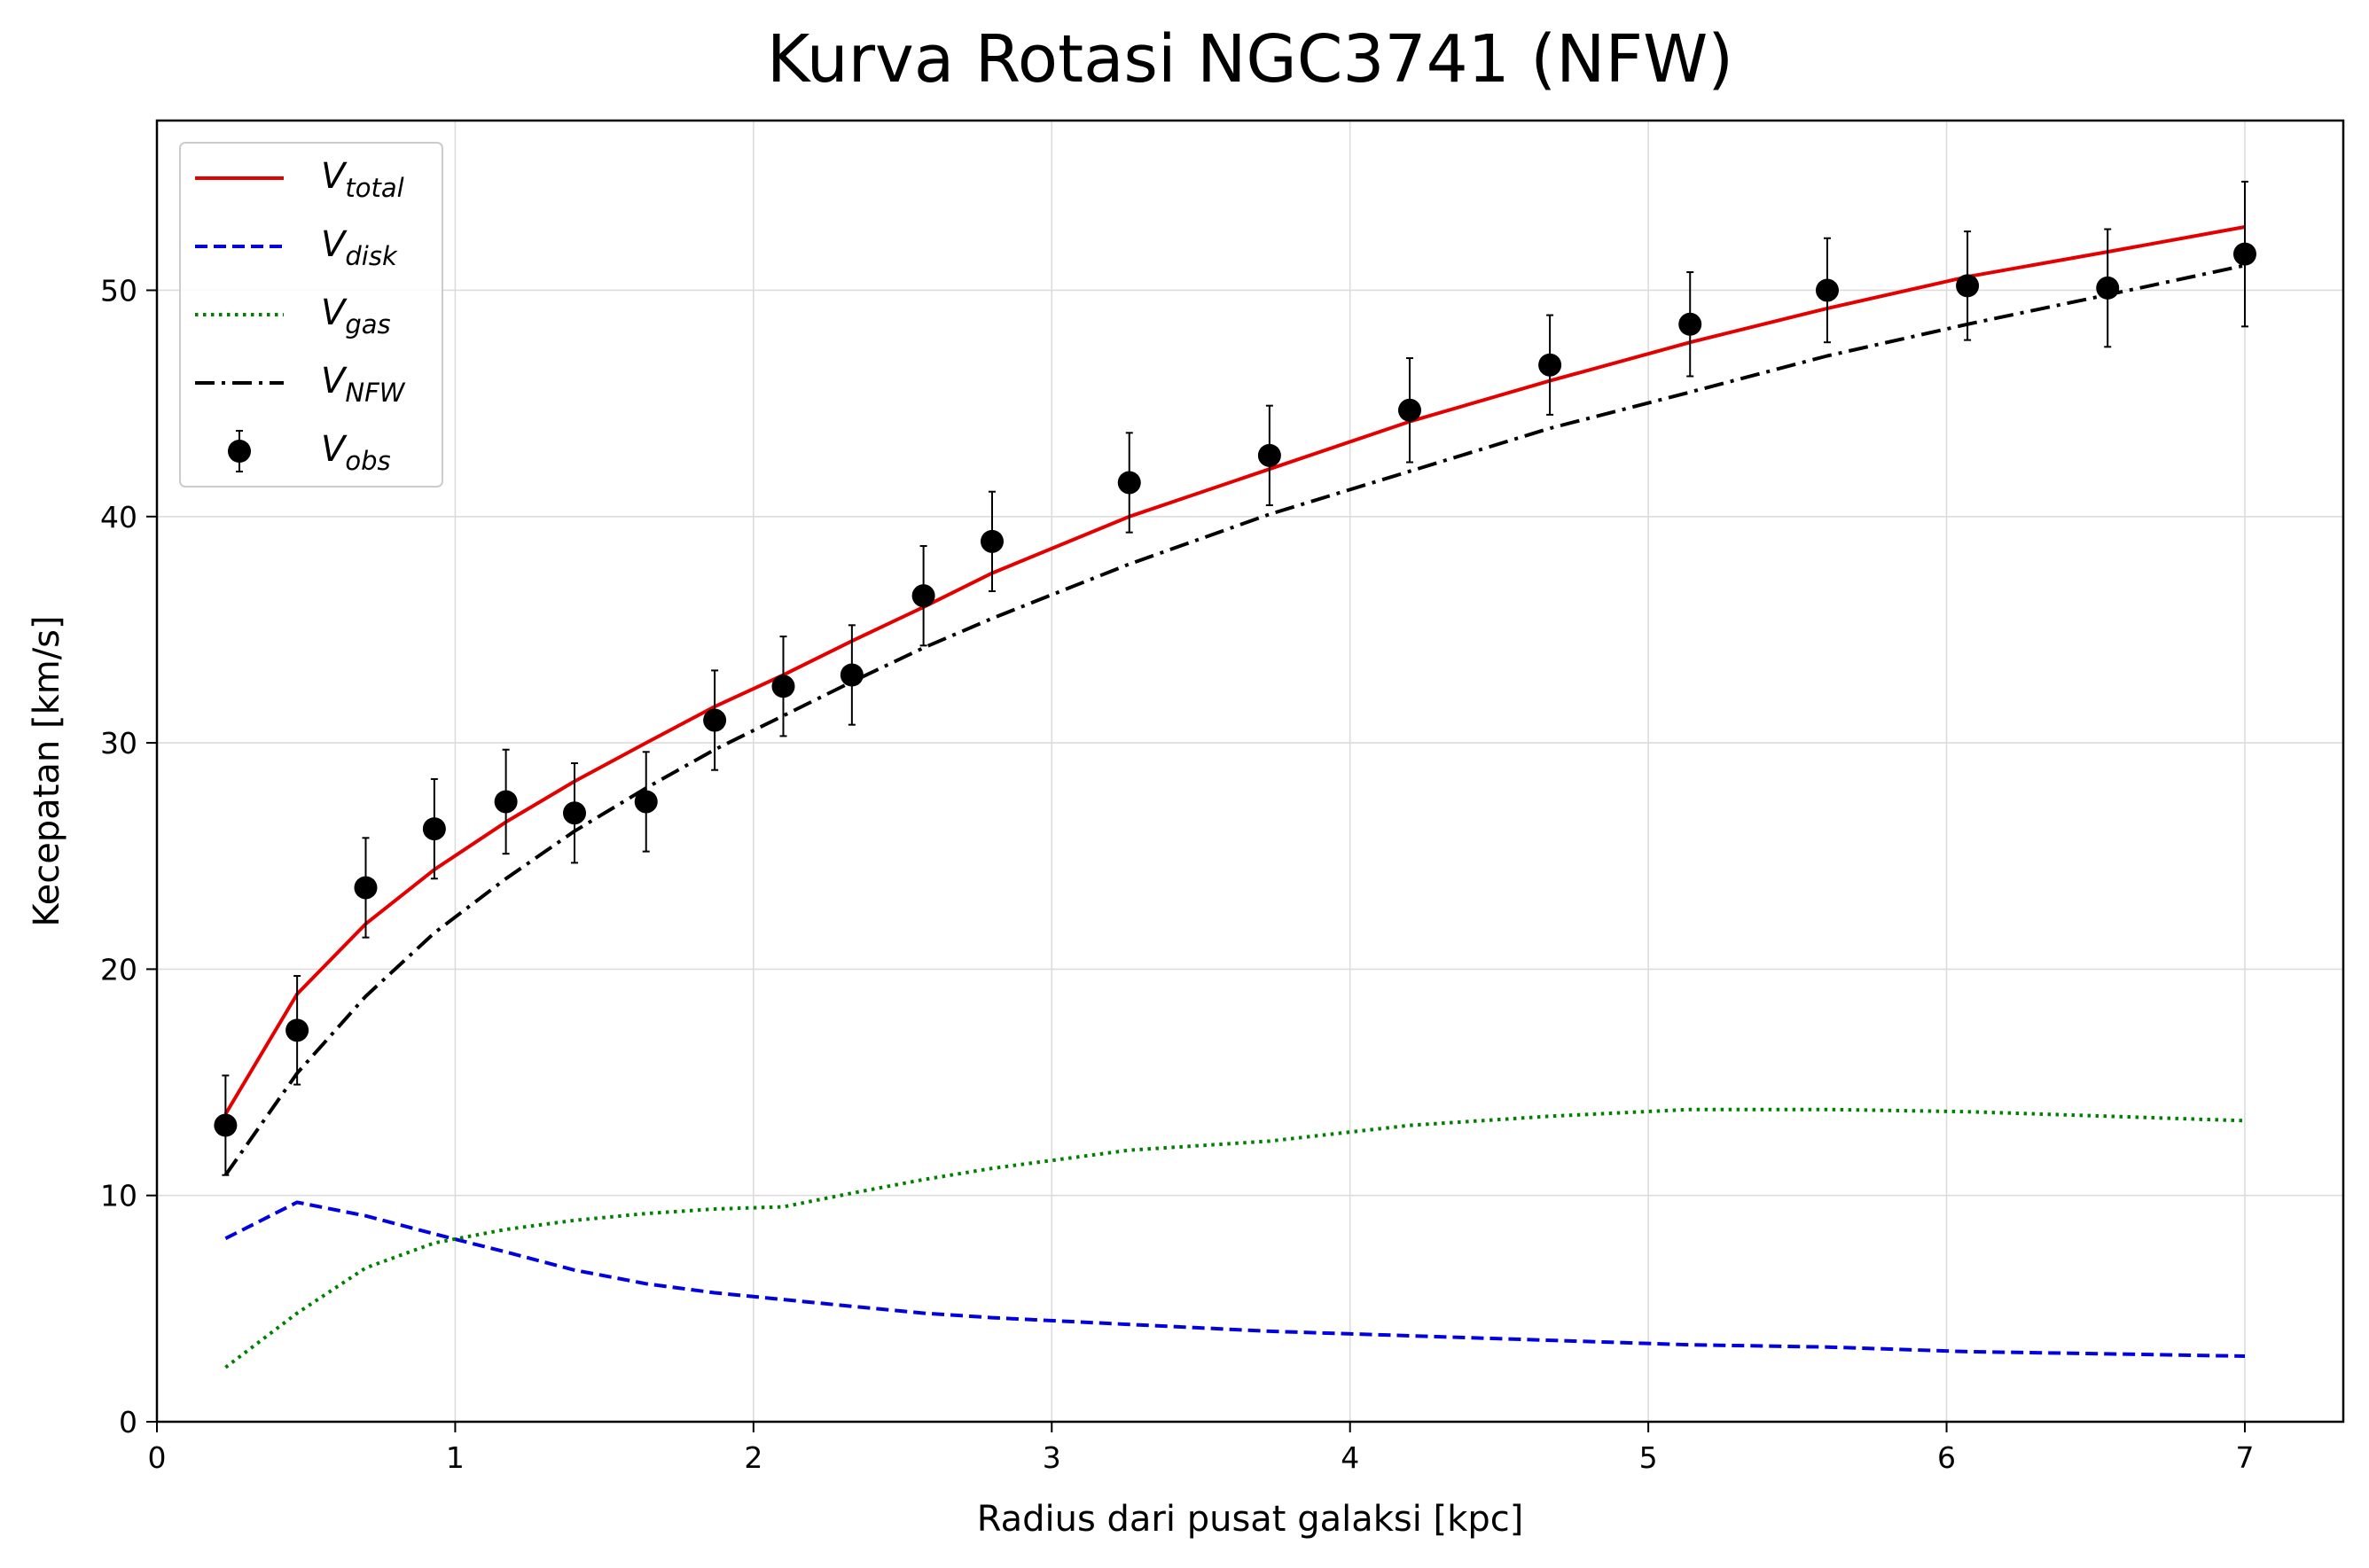 The height and width of the screenshot is (1568, 2369). I want to click on legend-label-gas: Vgas, so click(356, 316).